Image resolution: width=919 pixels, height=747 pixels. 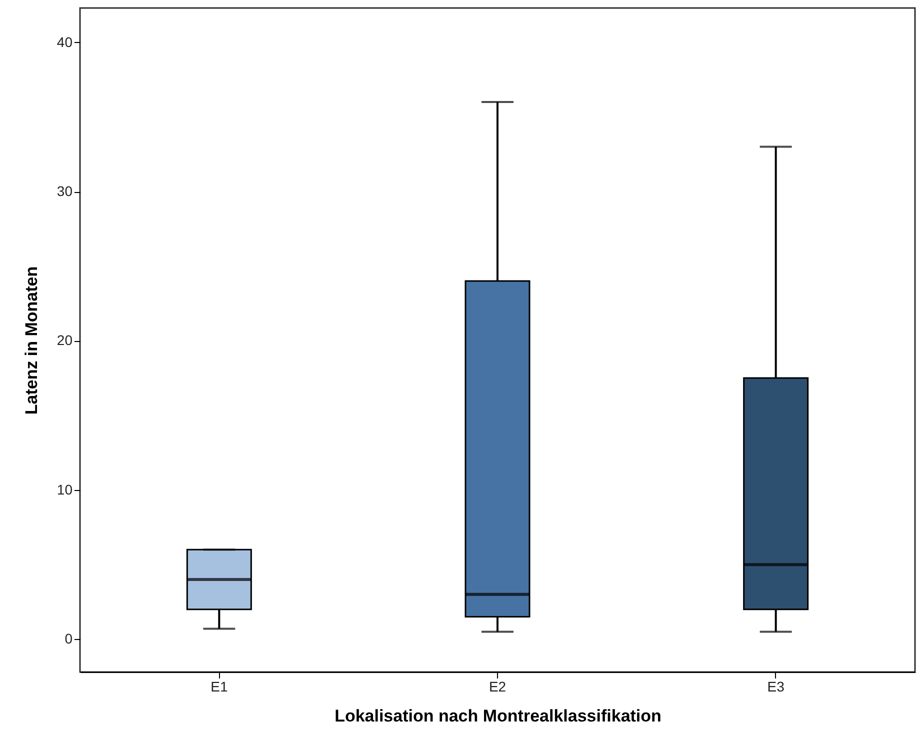 I want to click on x-tick-label: E3, so click(x=776, y=686).